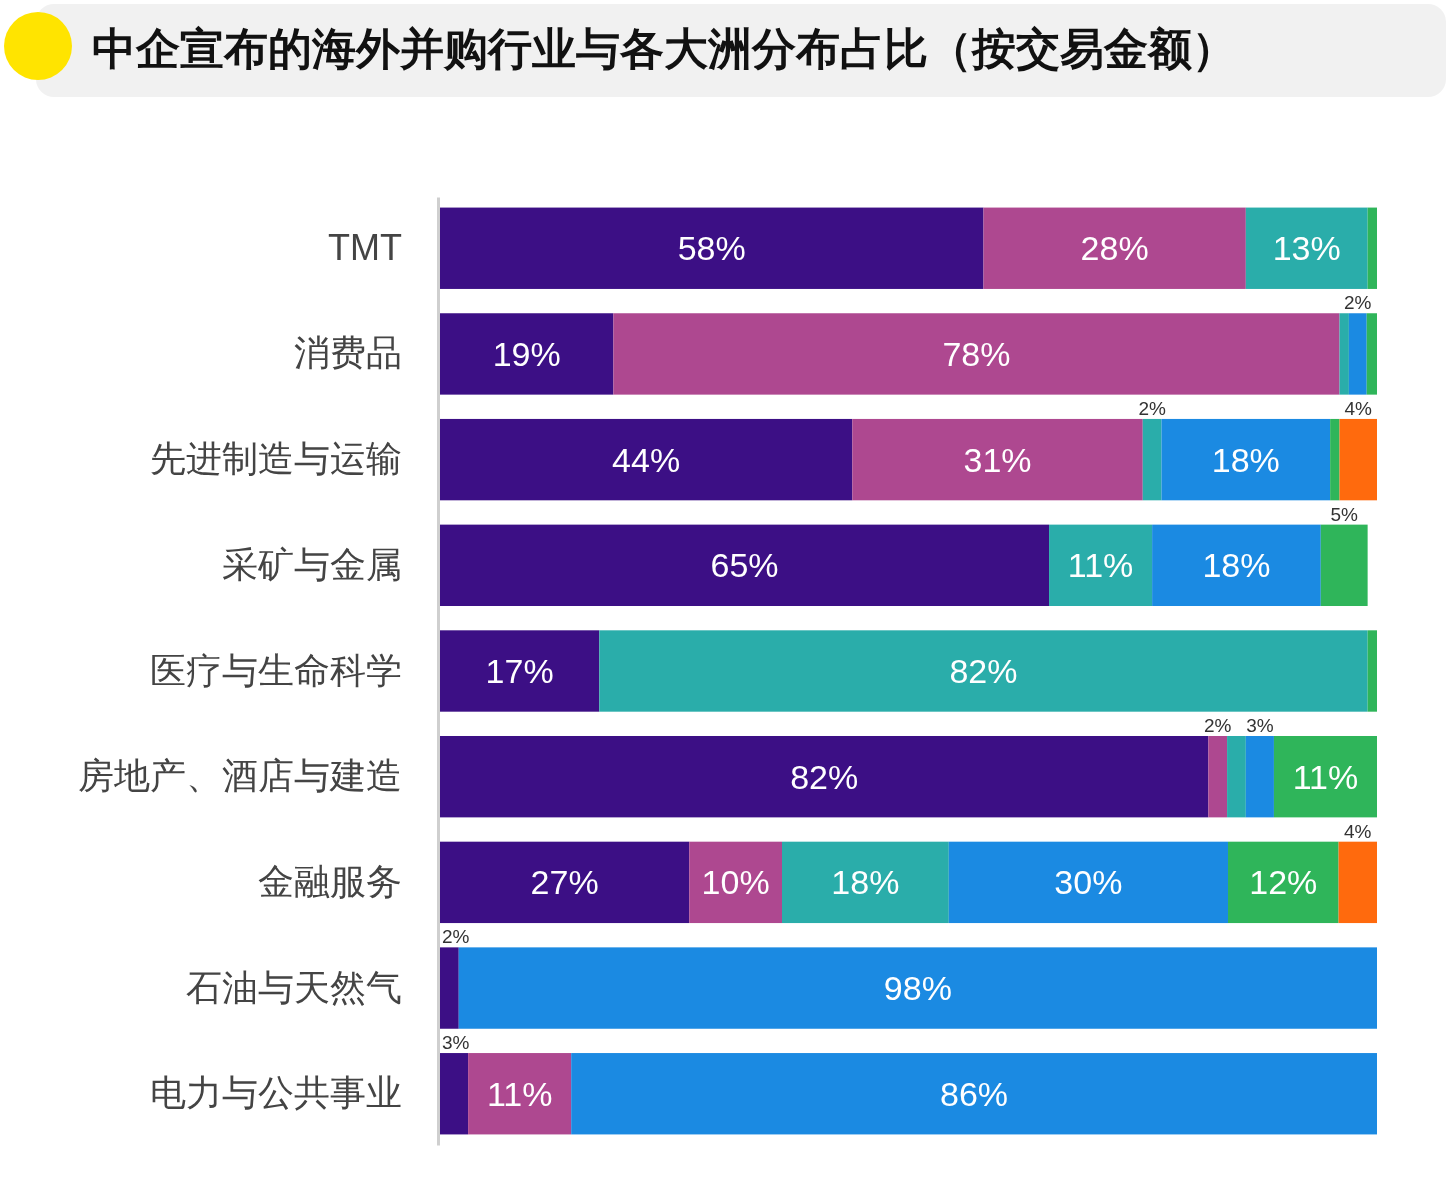 Image resolution: width=1448 pixels, height=1187 pixels. I want to click on y-tick-label: TMT, so click(365, 247).